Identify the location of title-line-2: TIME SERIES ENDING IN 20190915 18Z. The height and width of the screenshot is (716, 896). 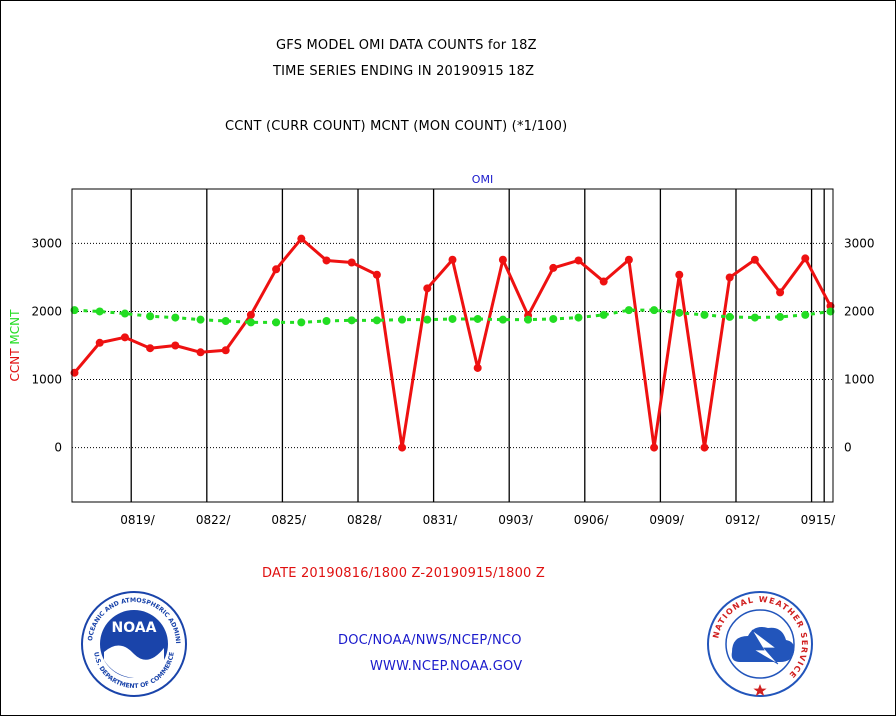
(404, 71).